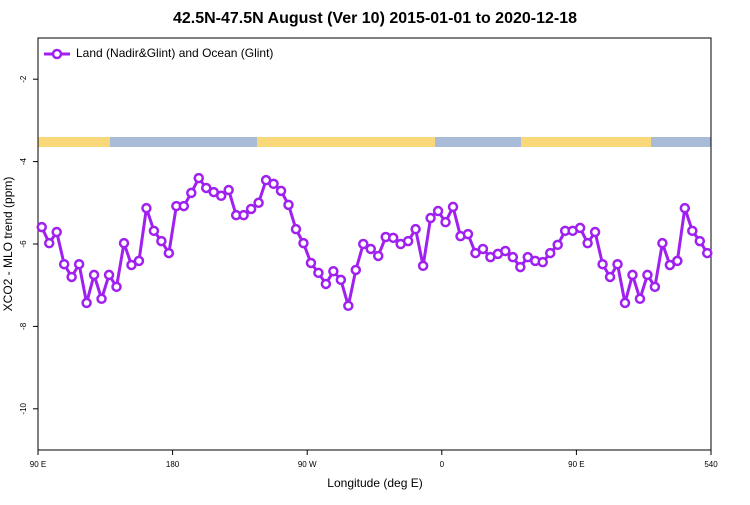  What do you see at coordinates (23, 326) in the screenshot?
I see `y-tick-label: -8` at bounding box center [23, 326].